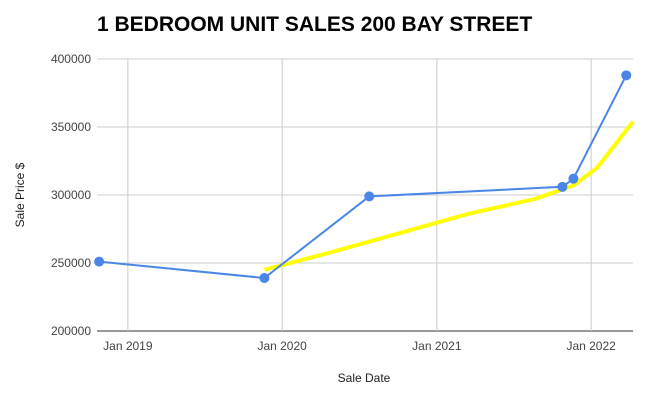 The height and width of the screenshot is (403, 651). Describe the element at coordinates (71, 263) in the screenshot. I see `y-tick-label: 250000` at that location.